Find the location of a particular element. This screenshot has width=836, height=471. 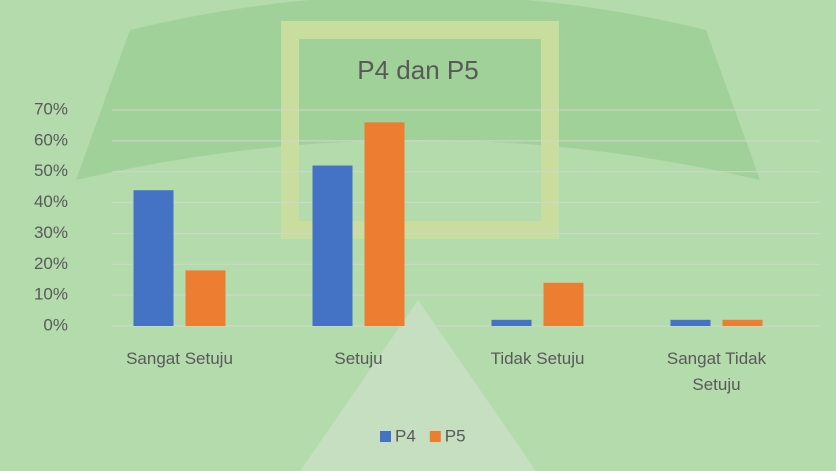

chart-title: P4 dan P5 is located at coordinates (417, 70).